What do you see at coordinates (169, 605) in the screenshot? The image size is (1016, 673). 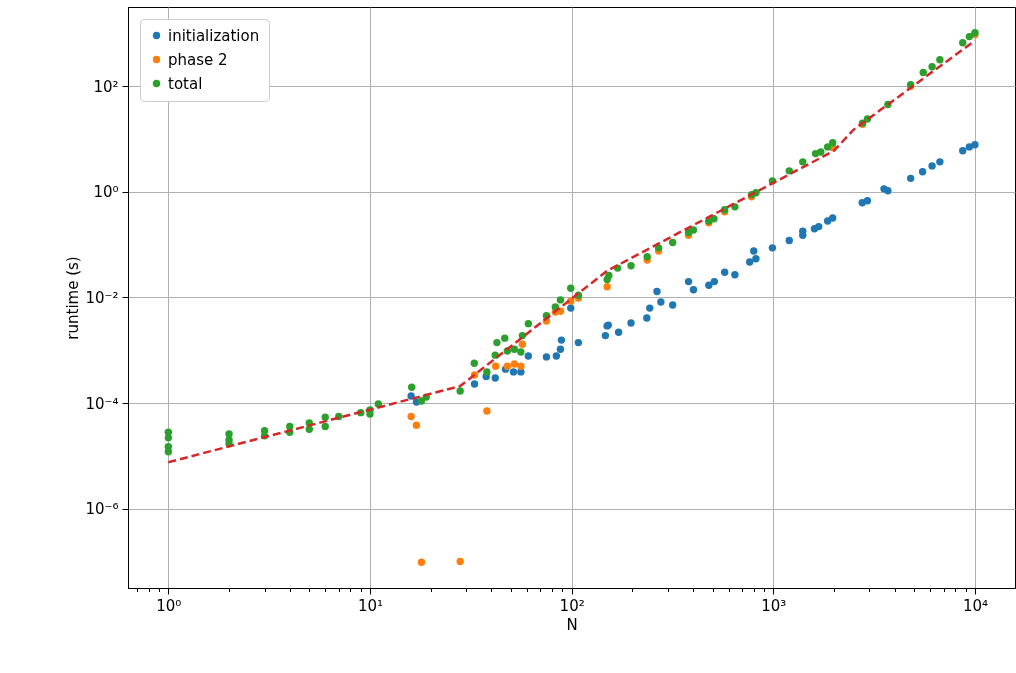 I see `x-tick-label: 10⁰` at bounding box center [169, 605].